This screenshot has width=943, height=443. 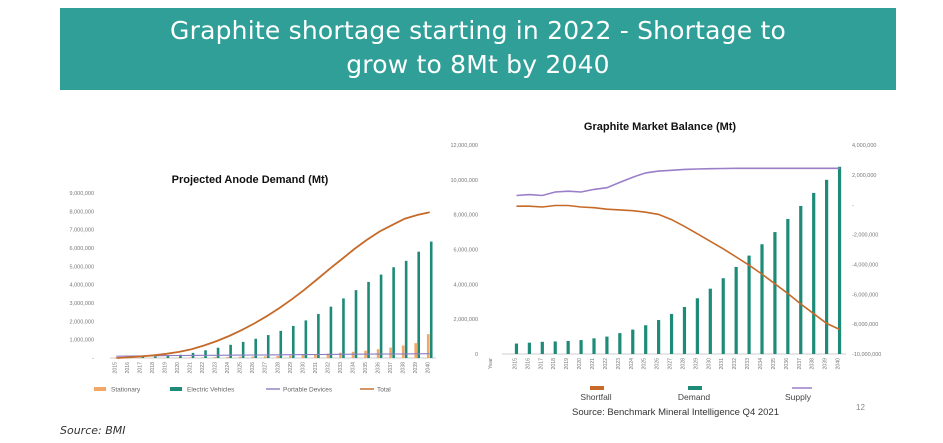 I want to click on chart2-xtick-label: 2038, so click(x=813, y=364).